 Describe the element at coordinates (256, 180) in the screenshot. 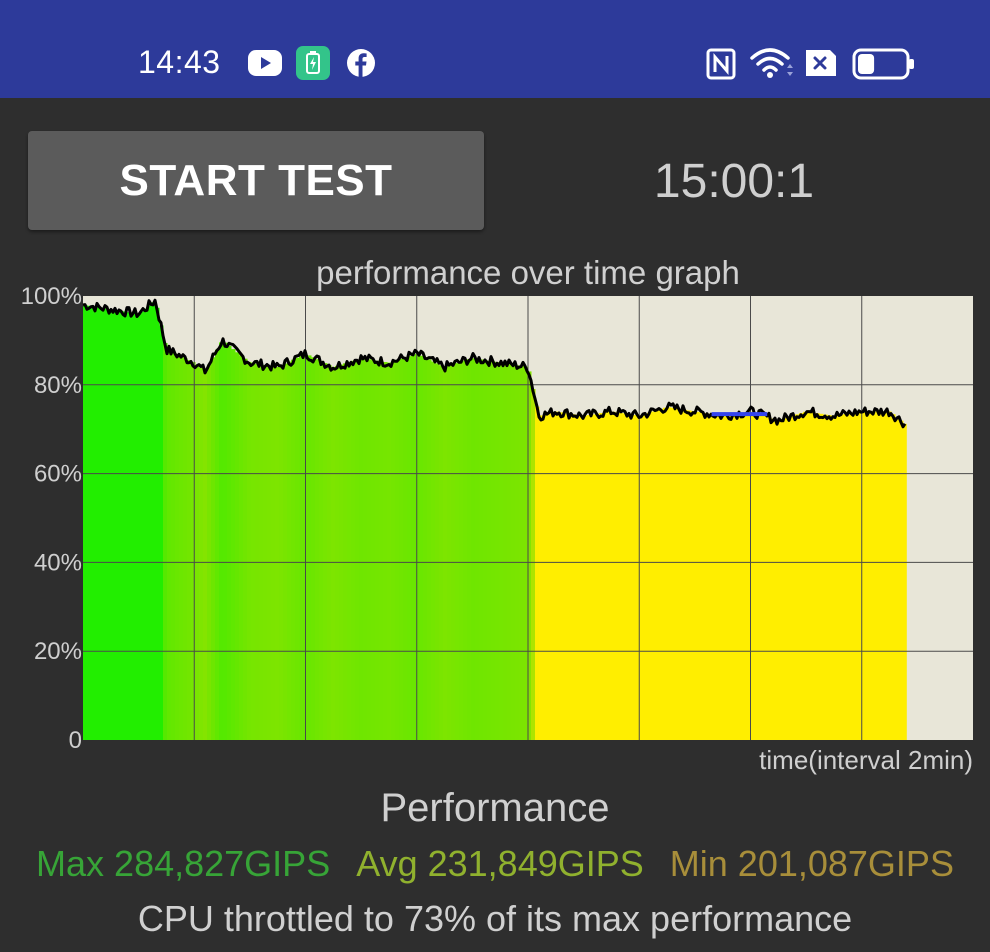

I see `start-test-button: START TEST` at that location.